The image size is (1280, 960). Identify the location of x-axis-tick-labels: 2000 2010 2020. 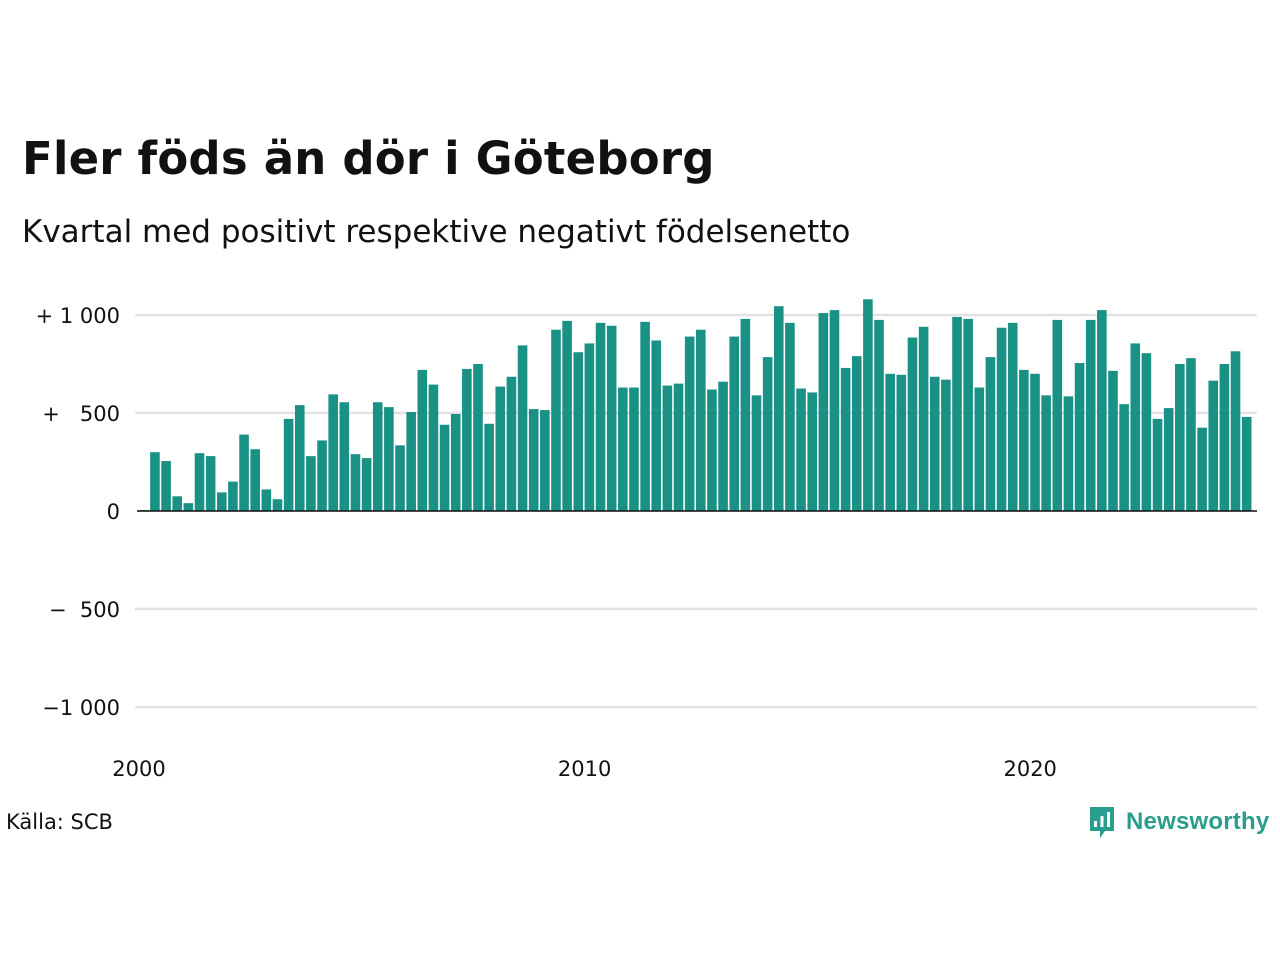
(584, 769).